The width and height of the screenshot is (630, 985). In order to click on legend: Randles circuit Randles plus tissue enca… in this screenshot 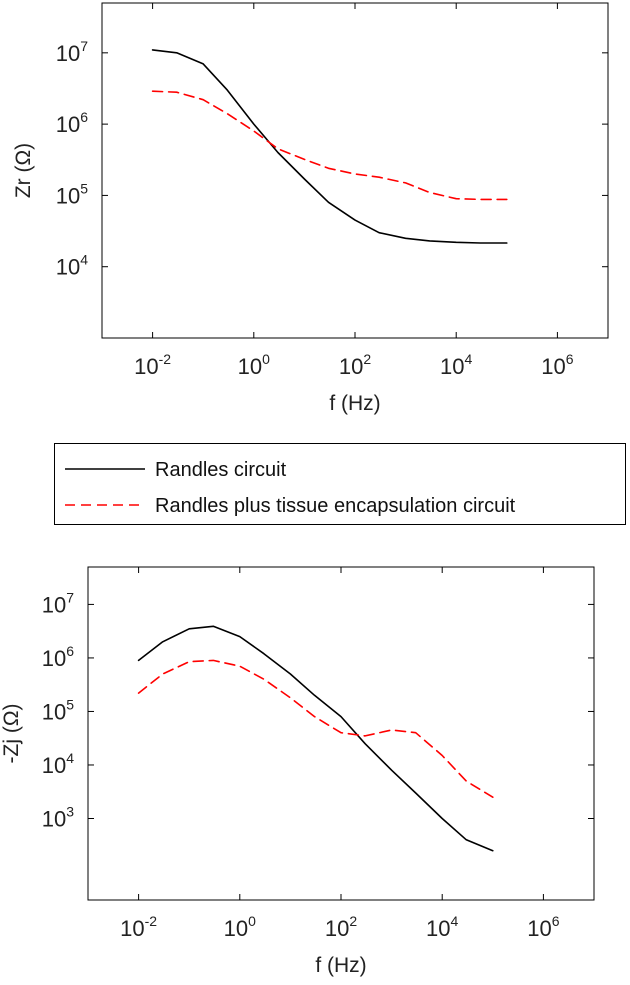, I will do `click(340, 484)`.